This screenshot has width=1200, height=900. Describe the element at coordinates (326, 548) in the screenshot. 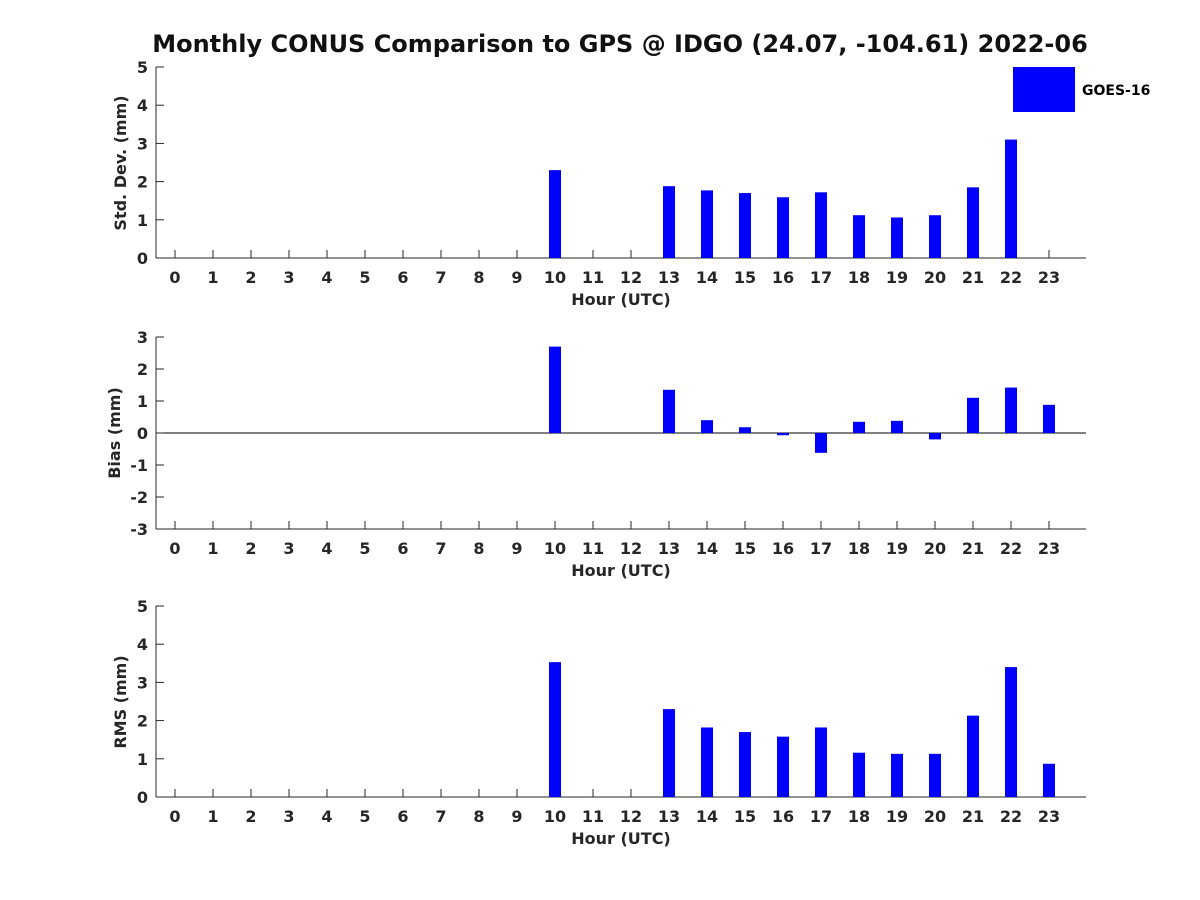

I see `bias-xtick-label: 4` at that location.